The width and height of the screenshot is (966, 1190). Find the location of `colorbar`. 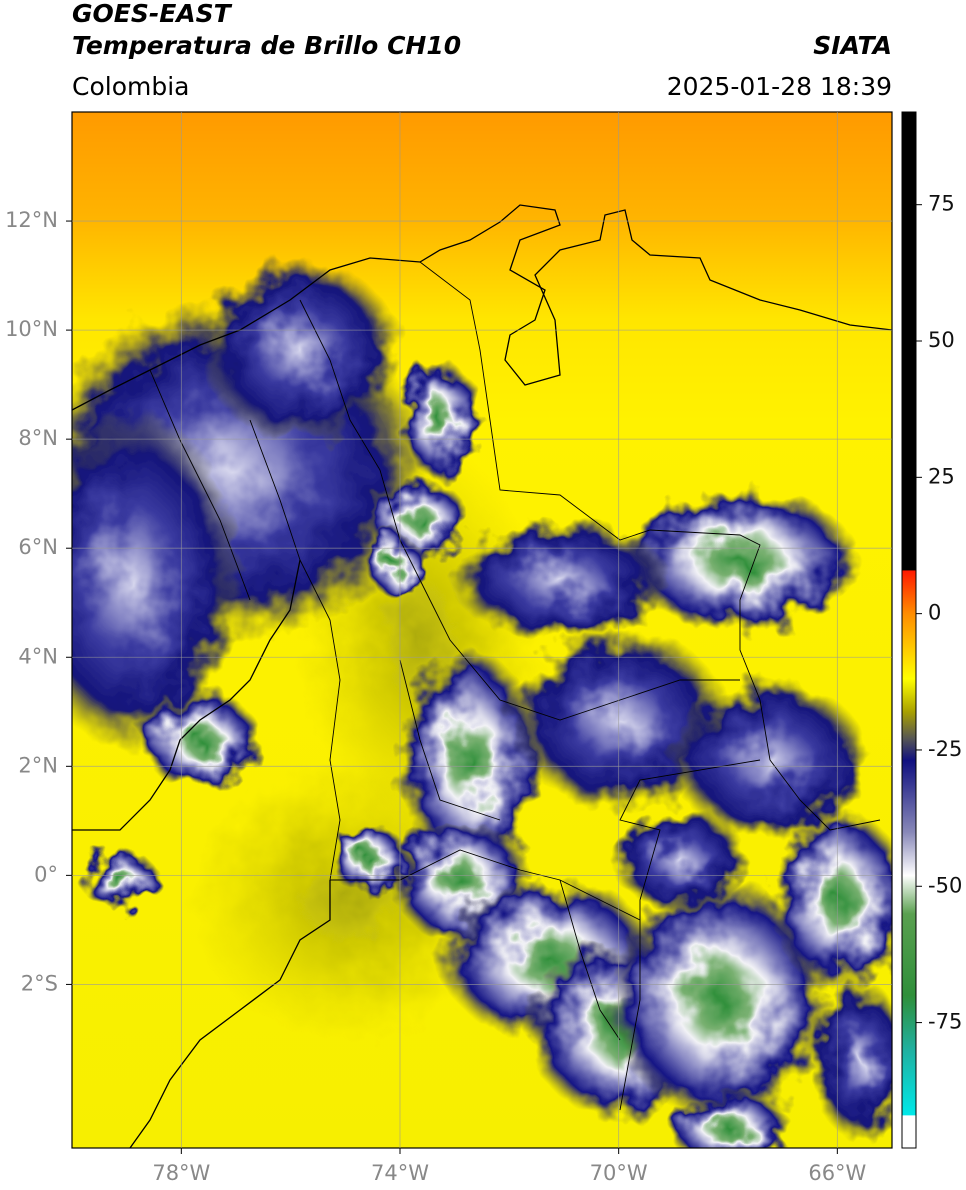

colorbar is located at coordinates (909, 630).